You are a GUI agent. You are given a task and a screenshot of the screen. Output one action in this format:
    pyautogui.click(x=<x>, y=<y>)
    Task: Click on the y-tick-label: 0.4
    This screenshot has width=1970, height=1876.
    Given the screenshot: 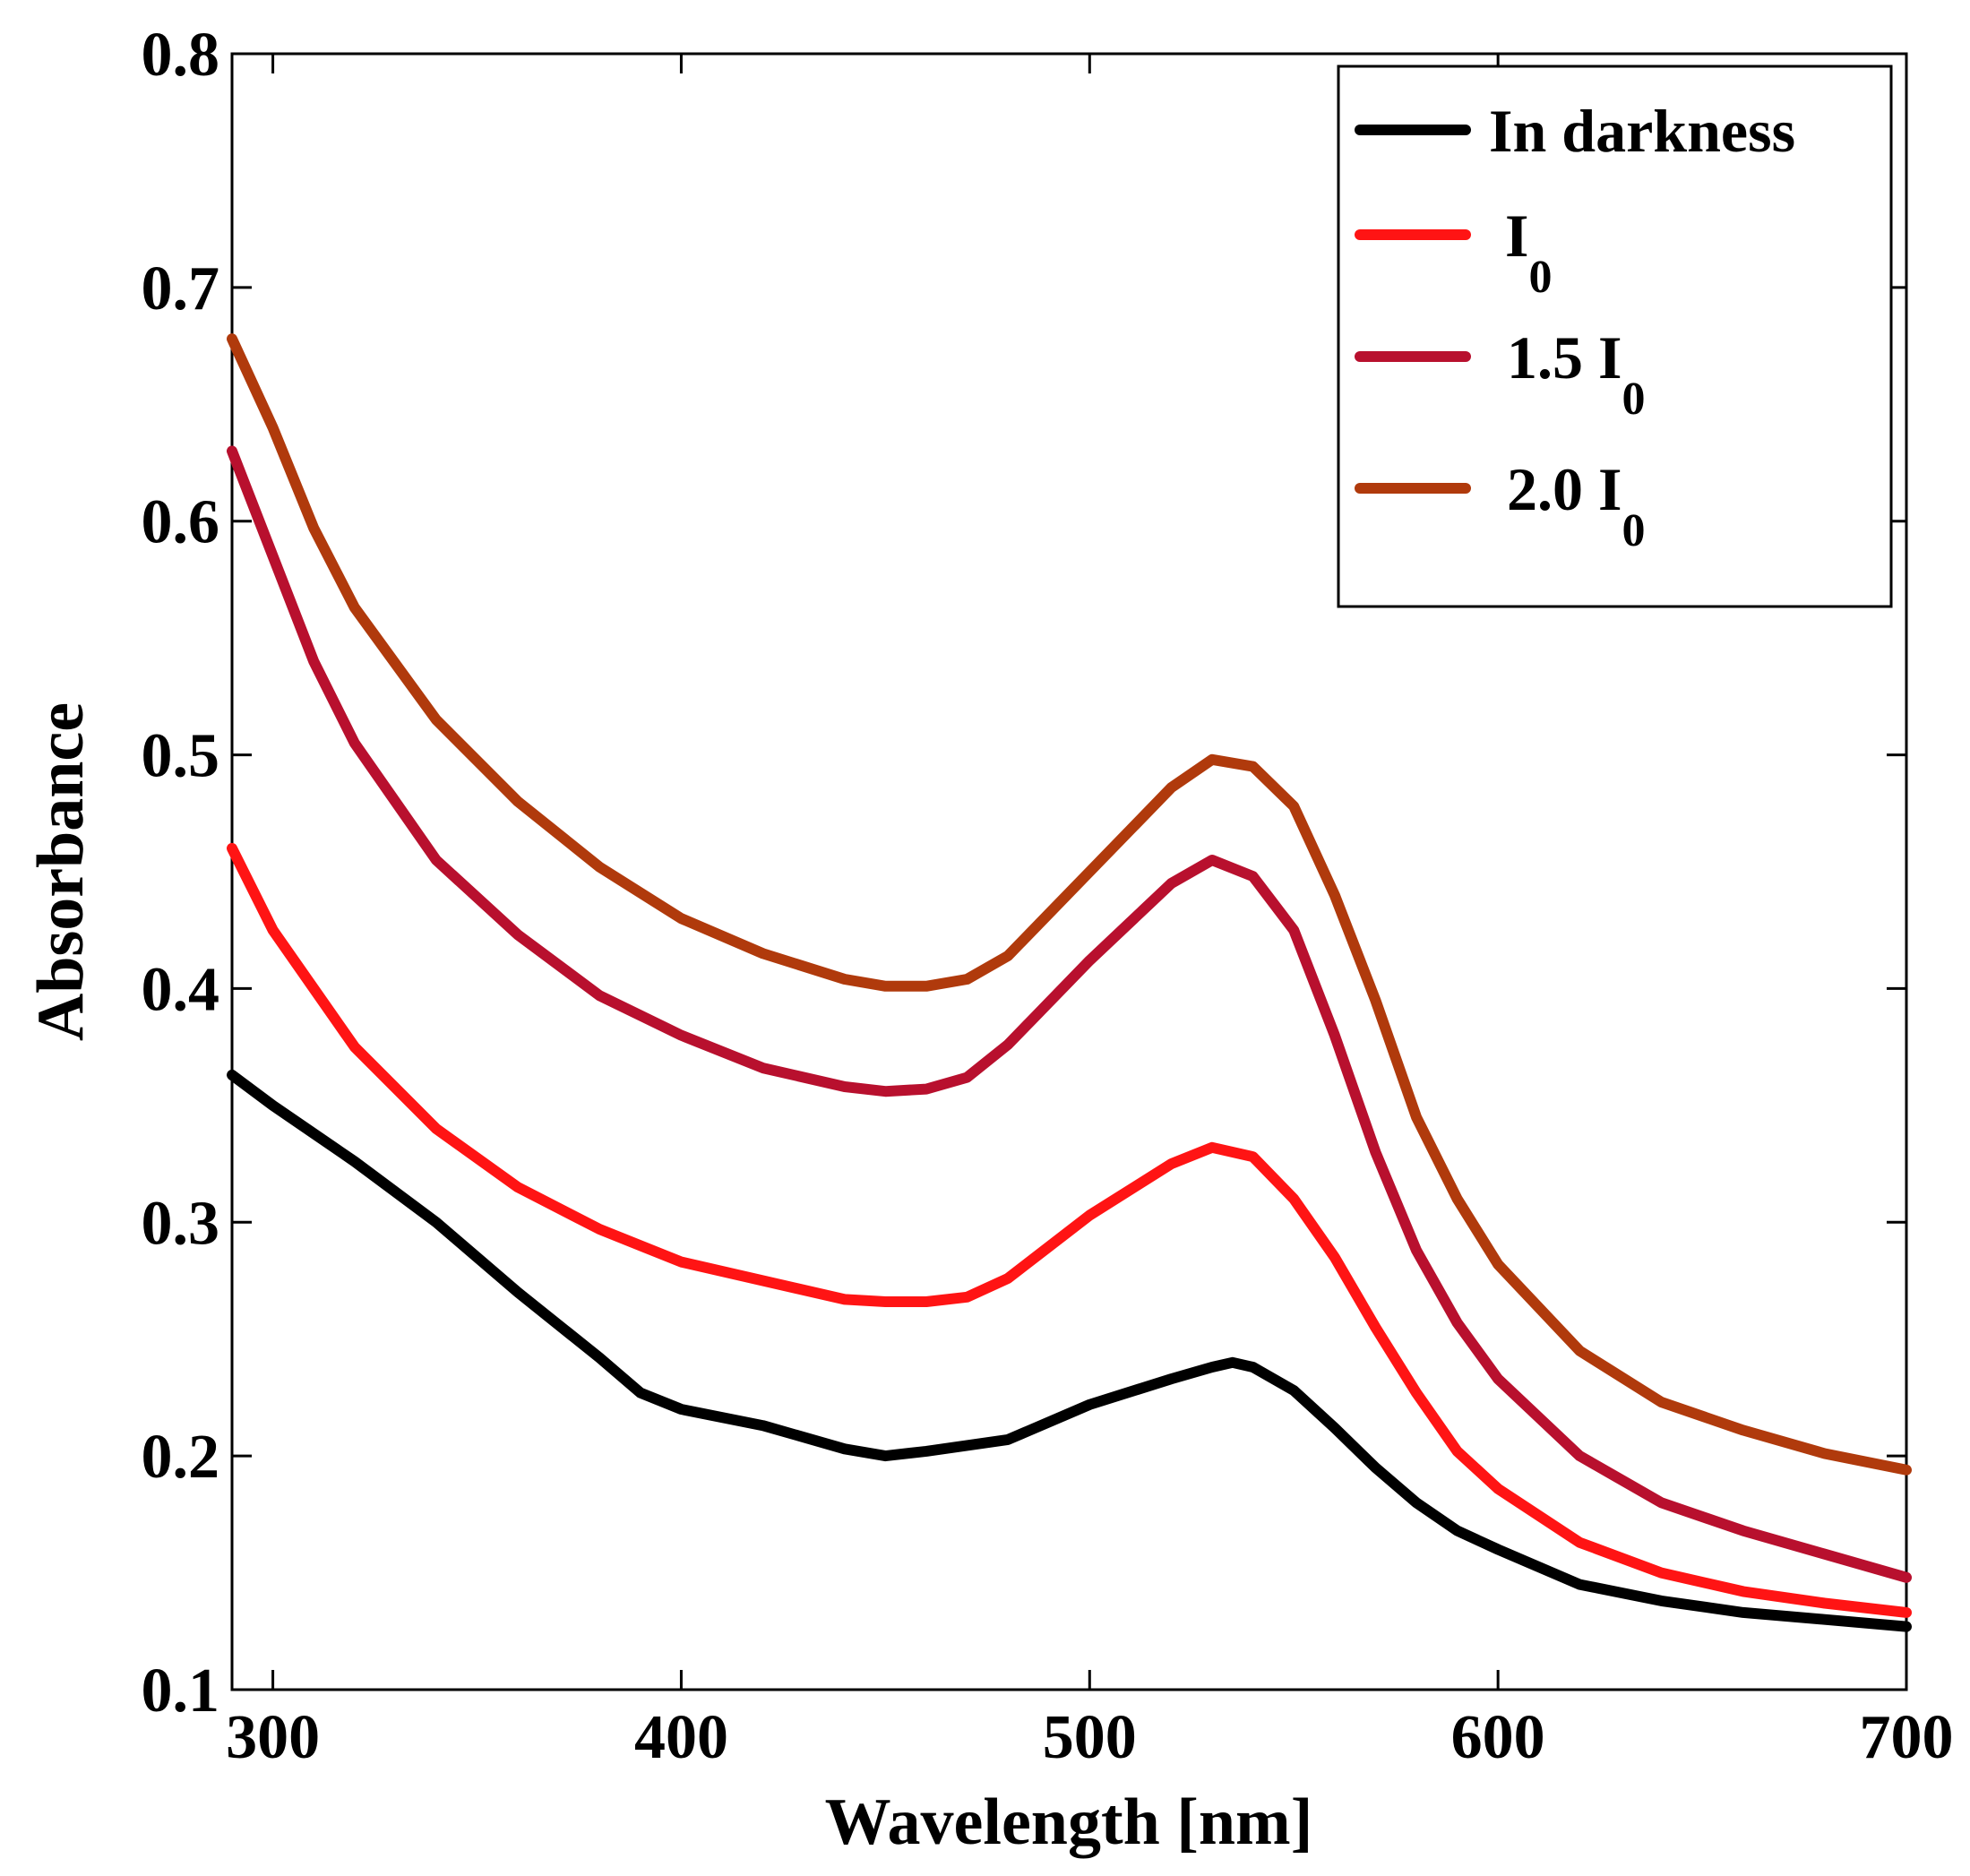 What is the action you would take?
    pyautogui.click(x=181, y=989)
    